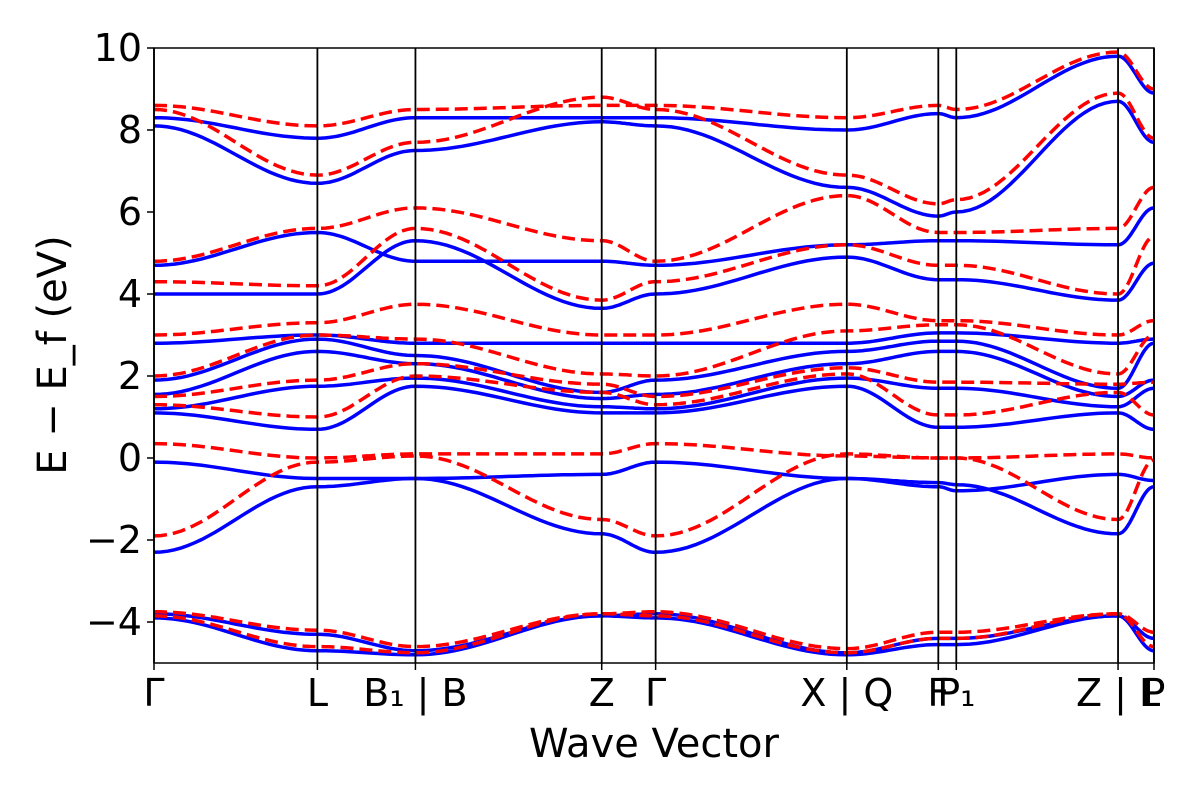 This screenshot has width=1200, height=800. I want to click on kpoint-label-8: Z | L, so click(1118, 693).